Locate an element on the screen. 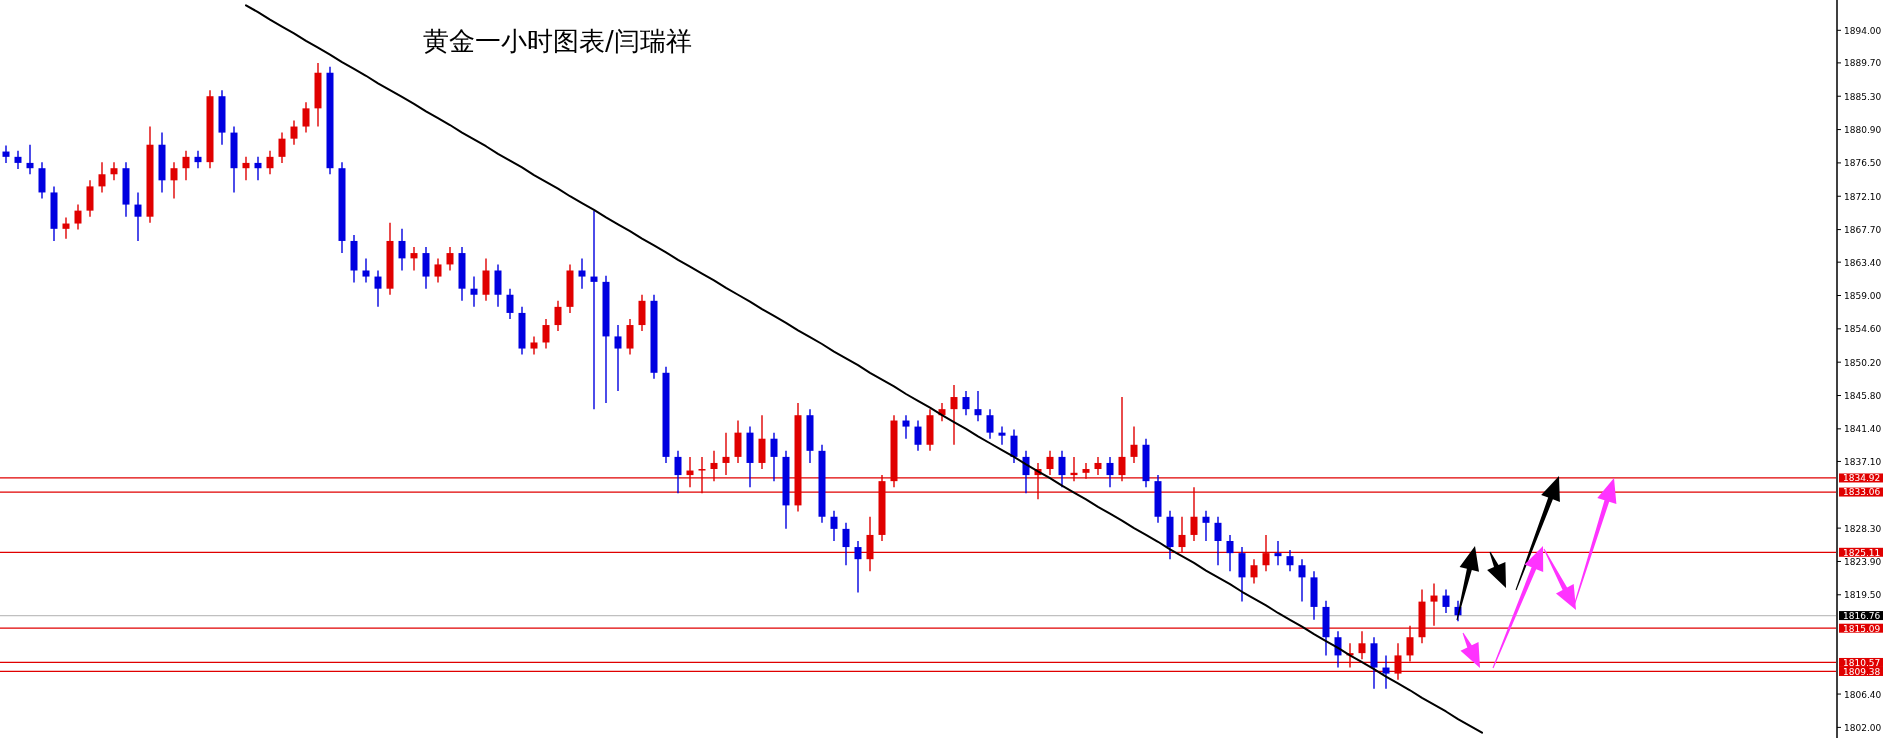  y-tick-label: 1859.00 is located at coordinates (1863, 296).